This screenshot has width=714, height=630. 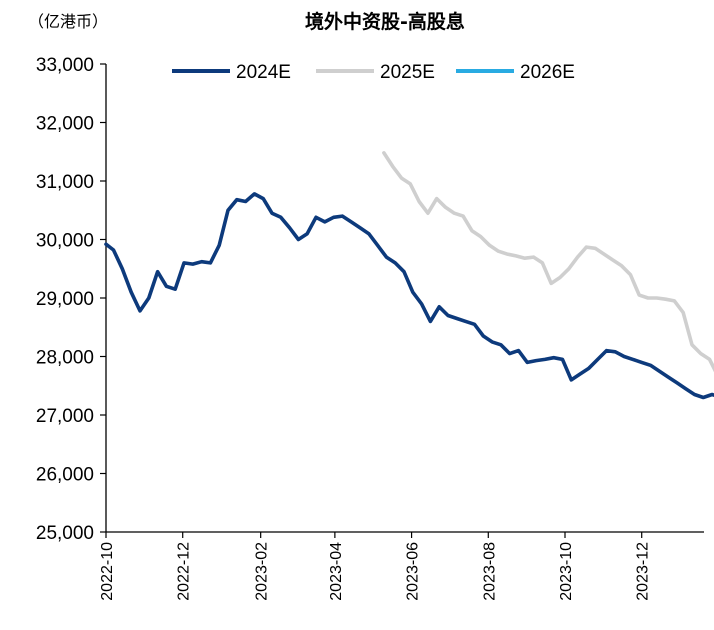 What do you see at coordinates (336, 571) in the screenshot?
I see `x-tick-label: 2023-04` at bounding box center [336, 571].